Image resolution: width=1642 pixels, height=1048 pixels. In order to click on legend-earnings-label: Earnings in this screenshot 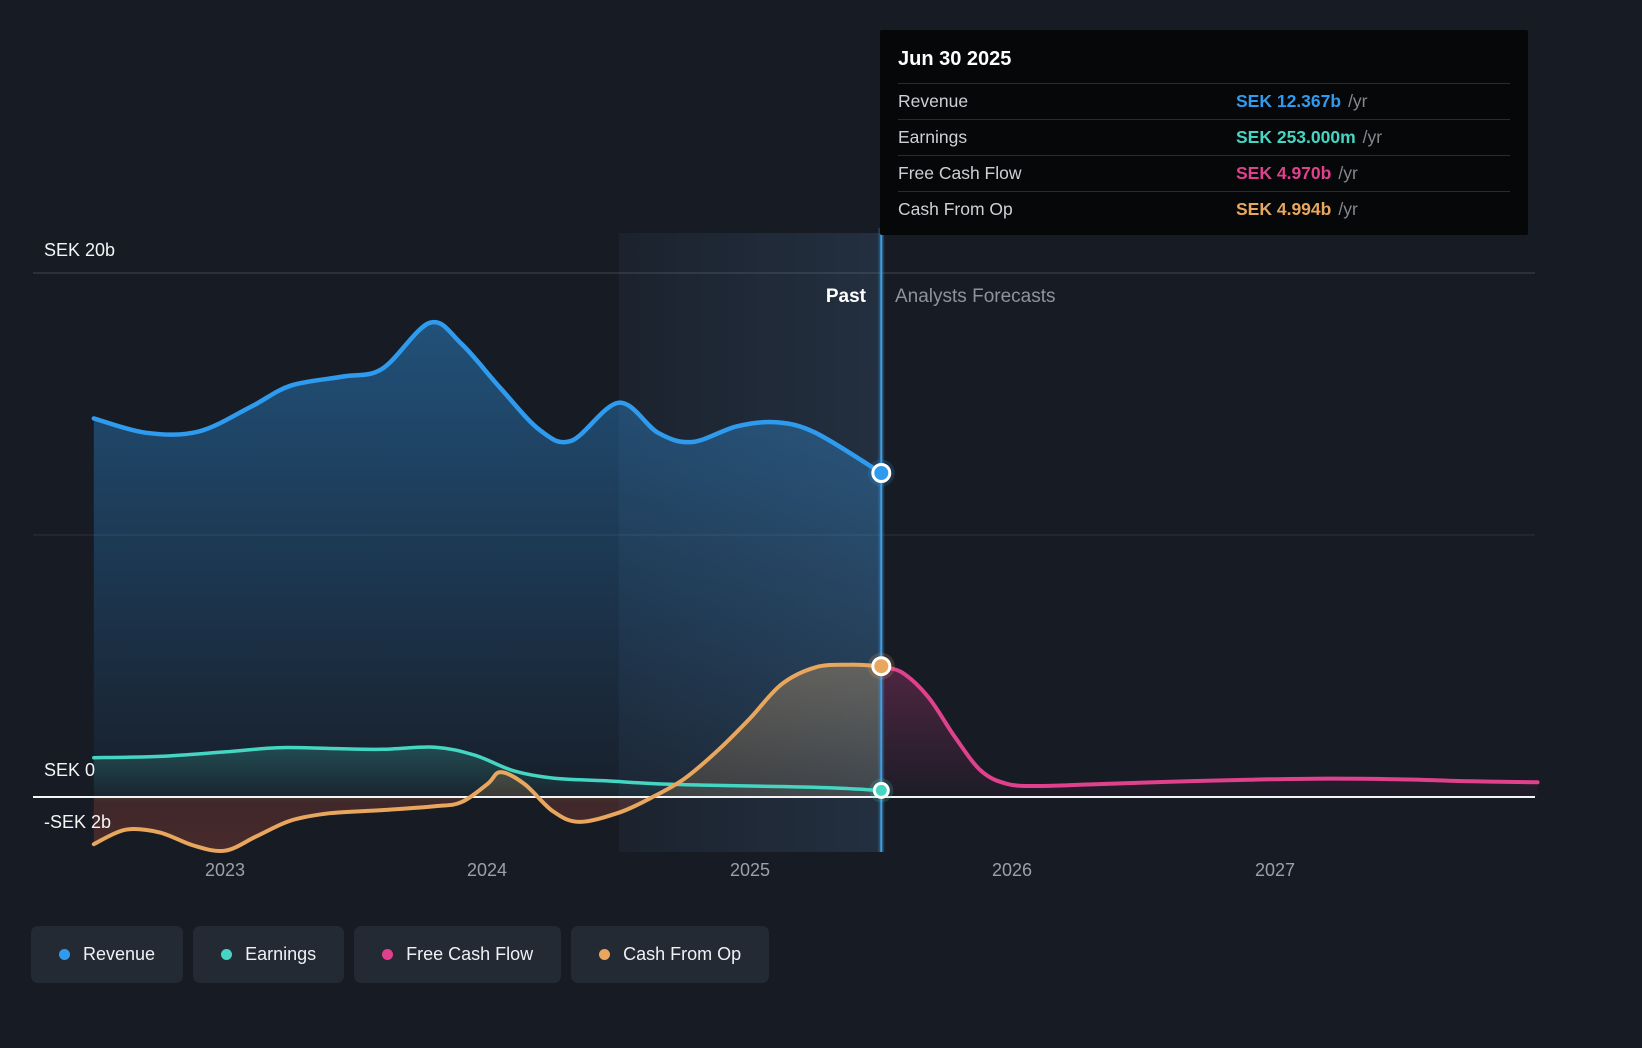, I will do `click(281, 954)`.